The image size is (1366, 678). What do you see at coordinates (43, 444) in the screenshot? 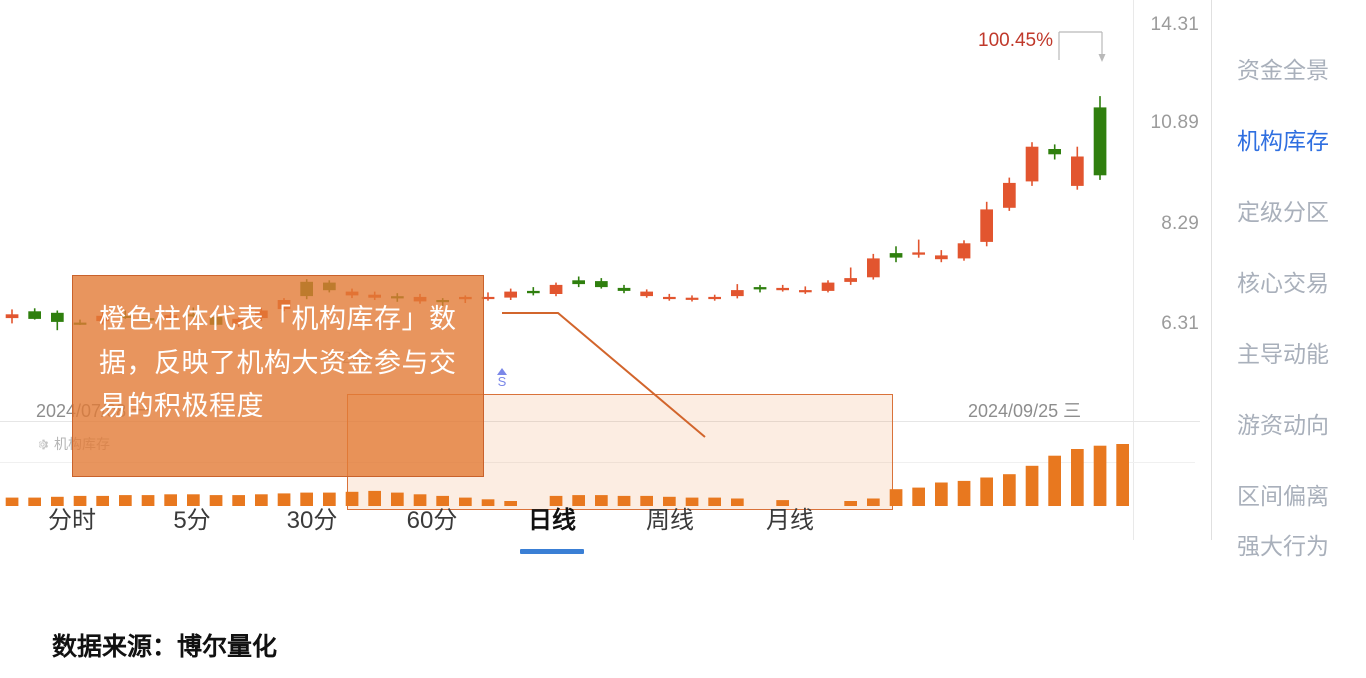
I see `gear-icon` at bounding box center [43, 444].